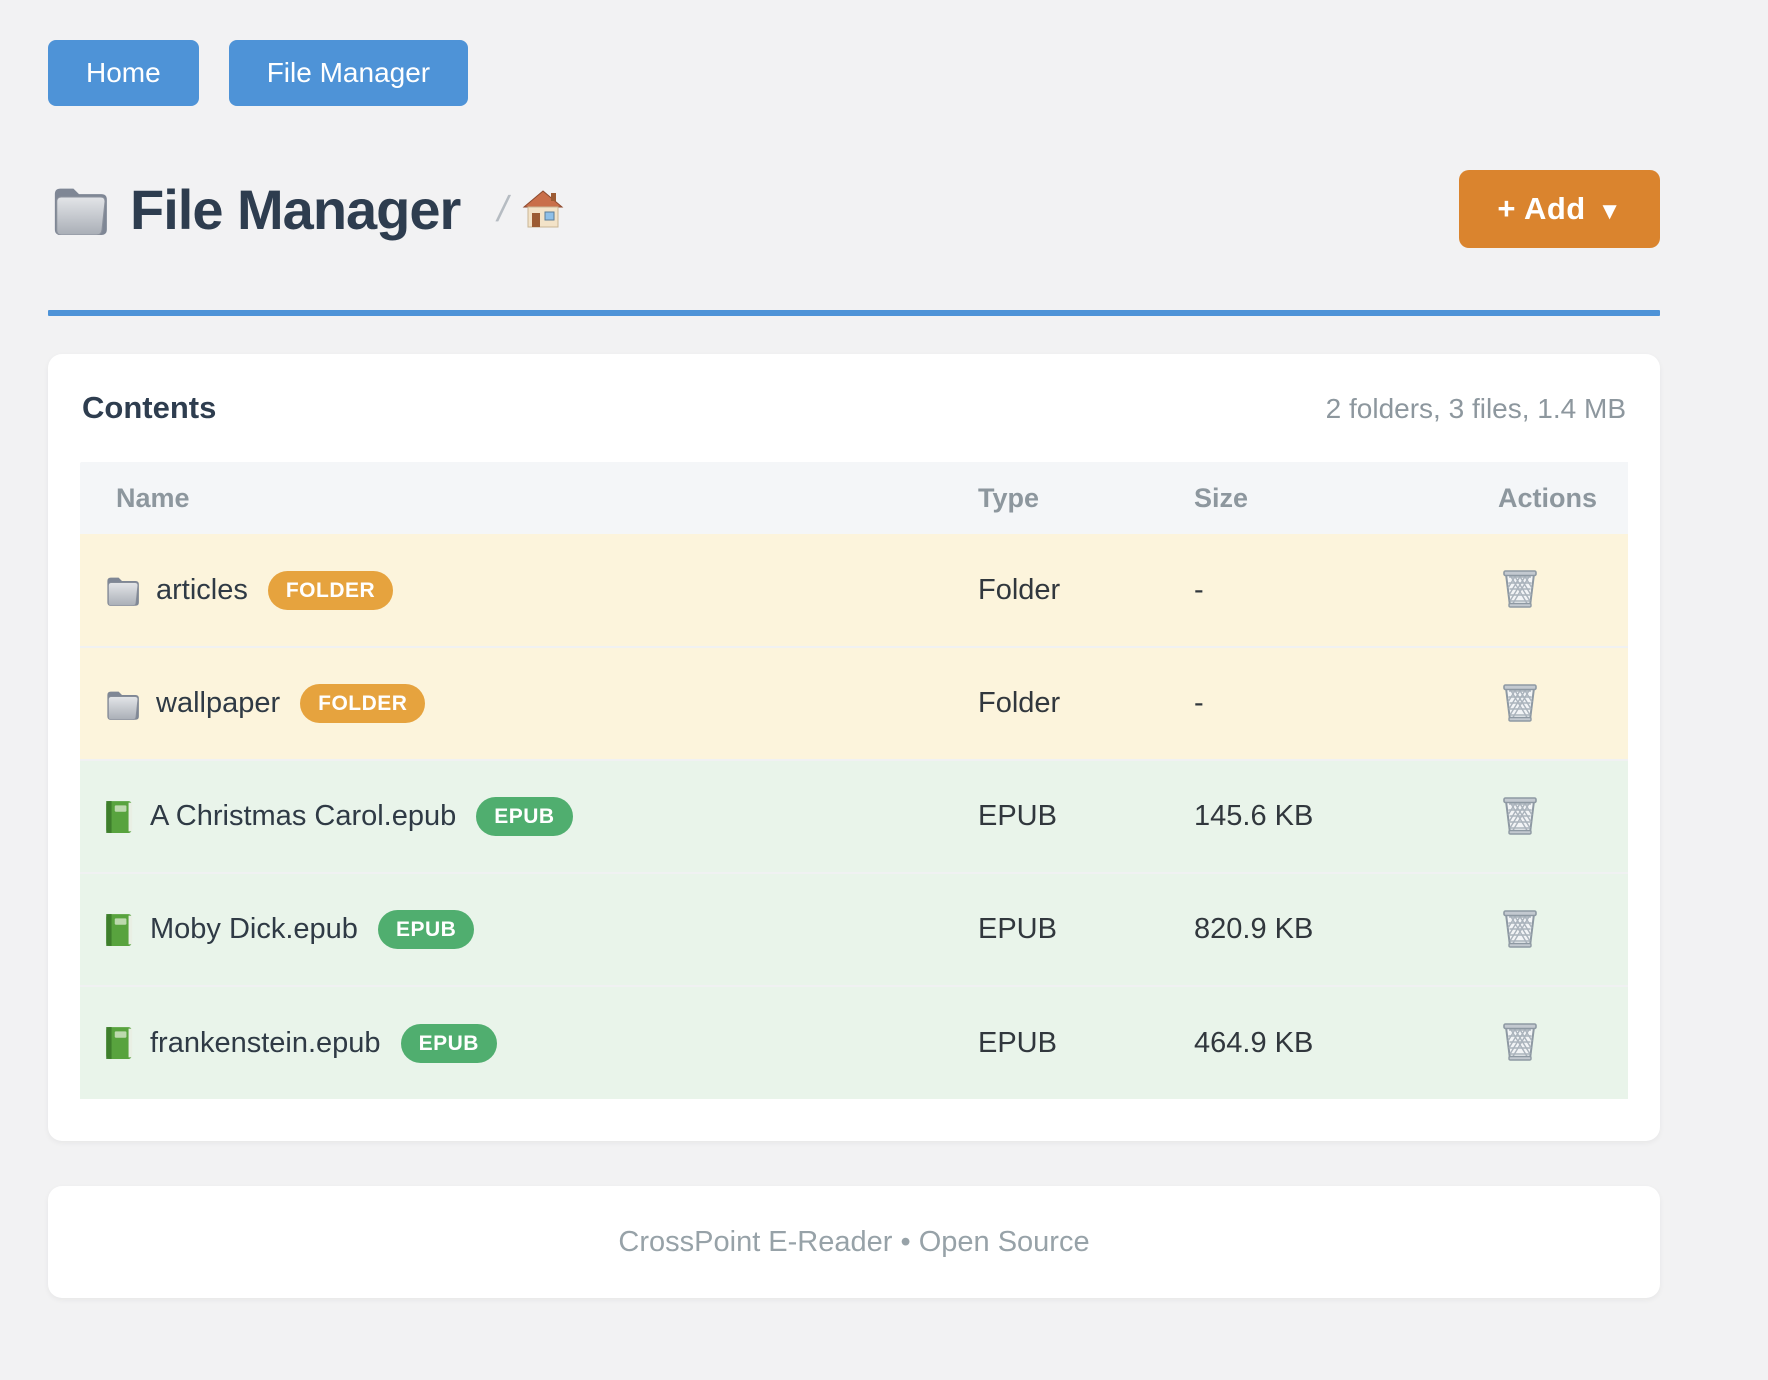 The image size is (1768, 1380). What do you see at coordinates (854, 703) in the screenshot?
I see `table-row: wallpaper FOLDER Folder -` at bounding box center [854, 703].